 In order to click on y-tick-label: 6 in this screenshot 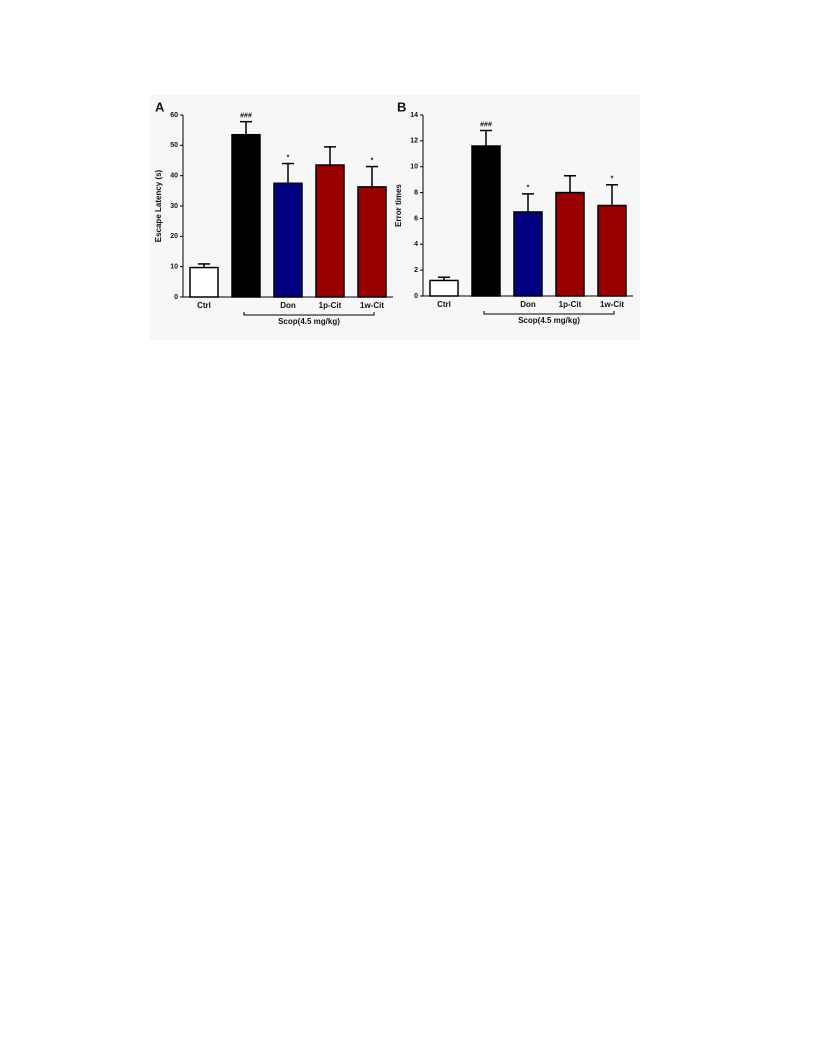, I will do `click(416, 218)`.